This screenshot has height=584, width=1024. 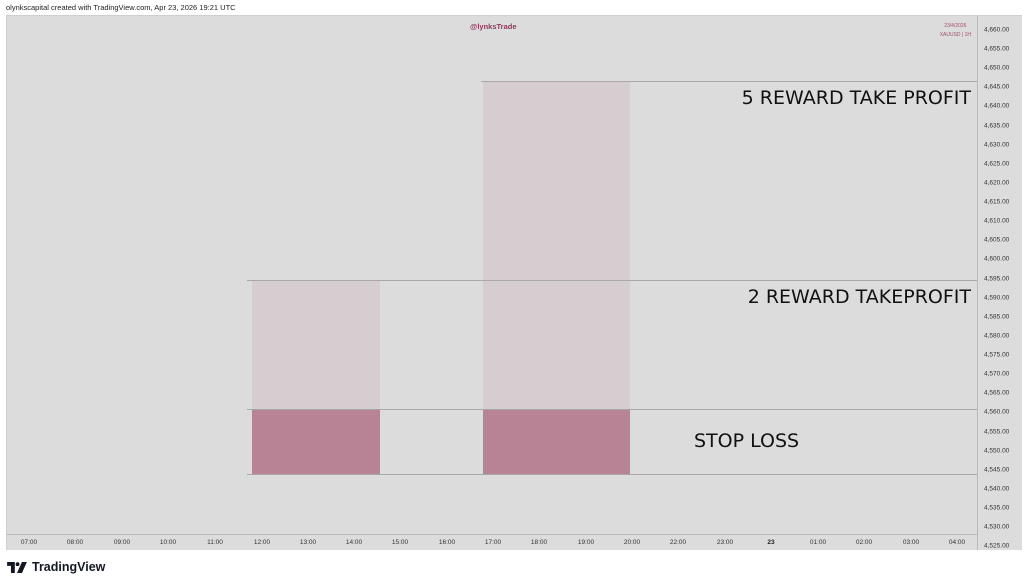 I want to click on symbol-info: 23/4/2026 XAUUSD | 1H, so click(x=955, y=31).